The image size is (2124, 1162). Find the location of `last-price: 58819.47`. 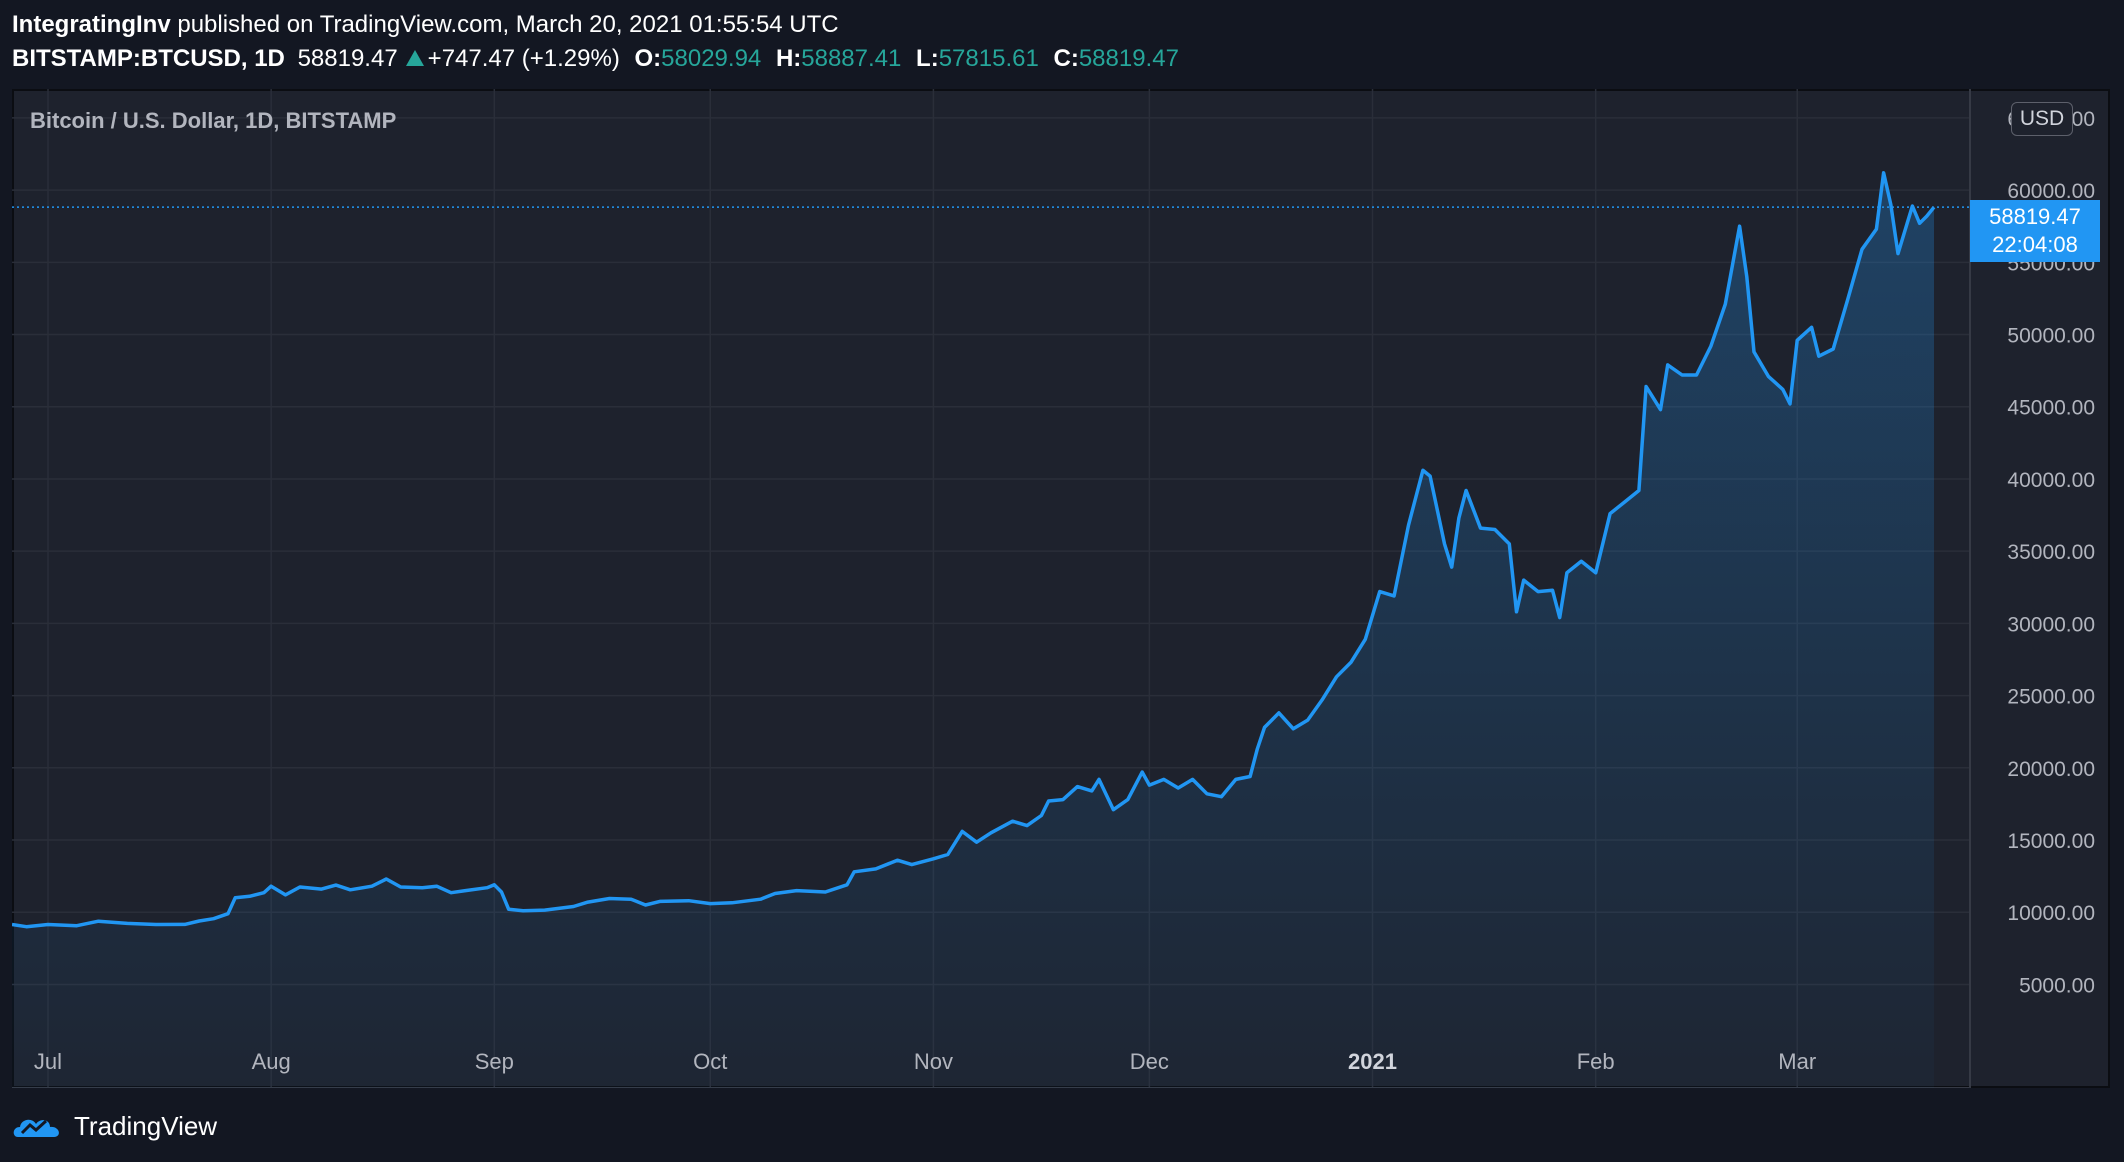

last-price: 58819.47 is located at coordinates (347, 58).